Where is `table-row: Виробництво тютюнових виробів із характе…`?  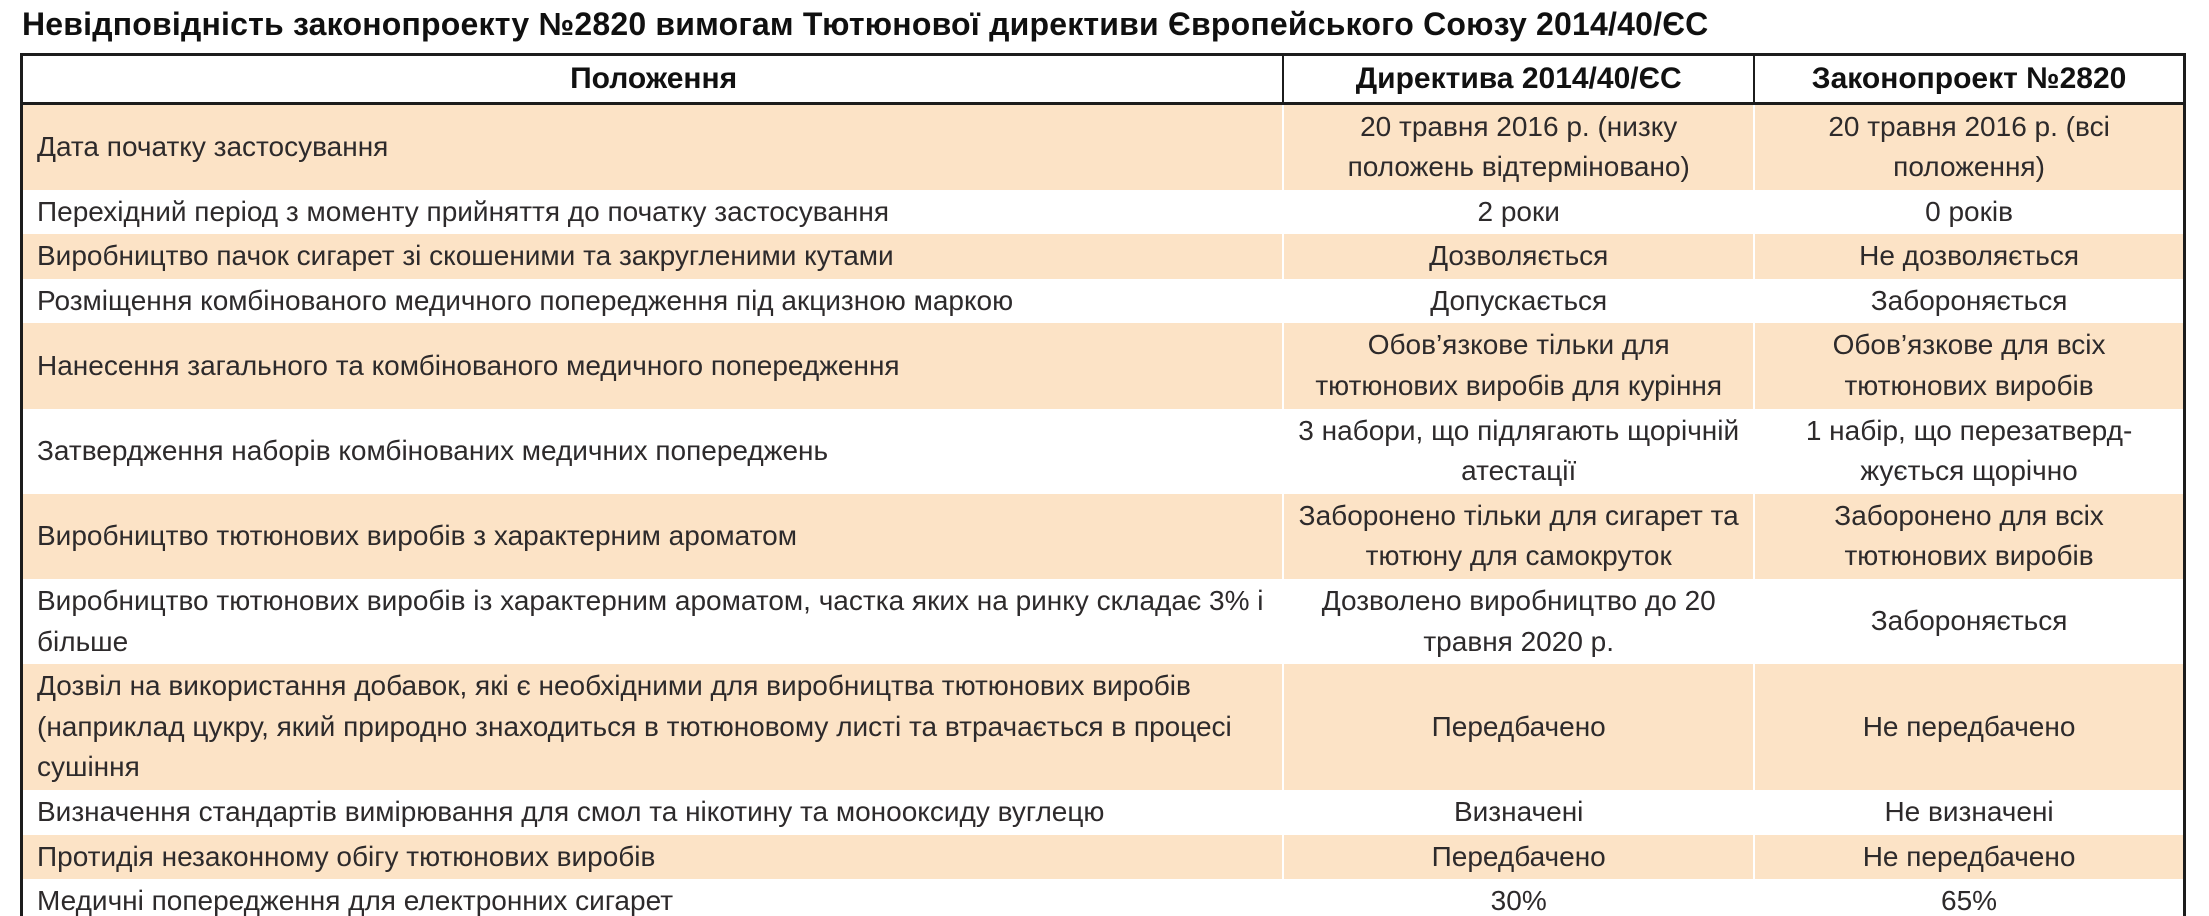
table-row: Виробництво тютюнових виробів із характе… is located at coordinates (1103, 622).